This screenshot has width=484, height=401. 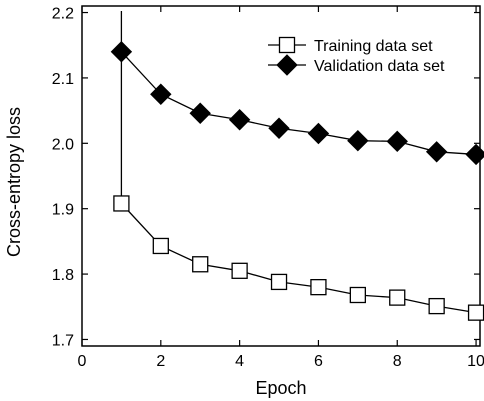 What do you see at coordinates (397, 361) in the screenshot?
I see `x-tick-label: 8` at bounding box center [397, 361].